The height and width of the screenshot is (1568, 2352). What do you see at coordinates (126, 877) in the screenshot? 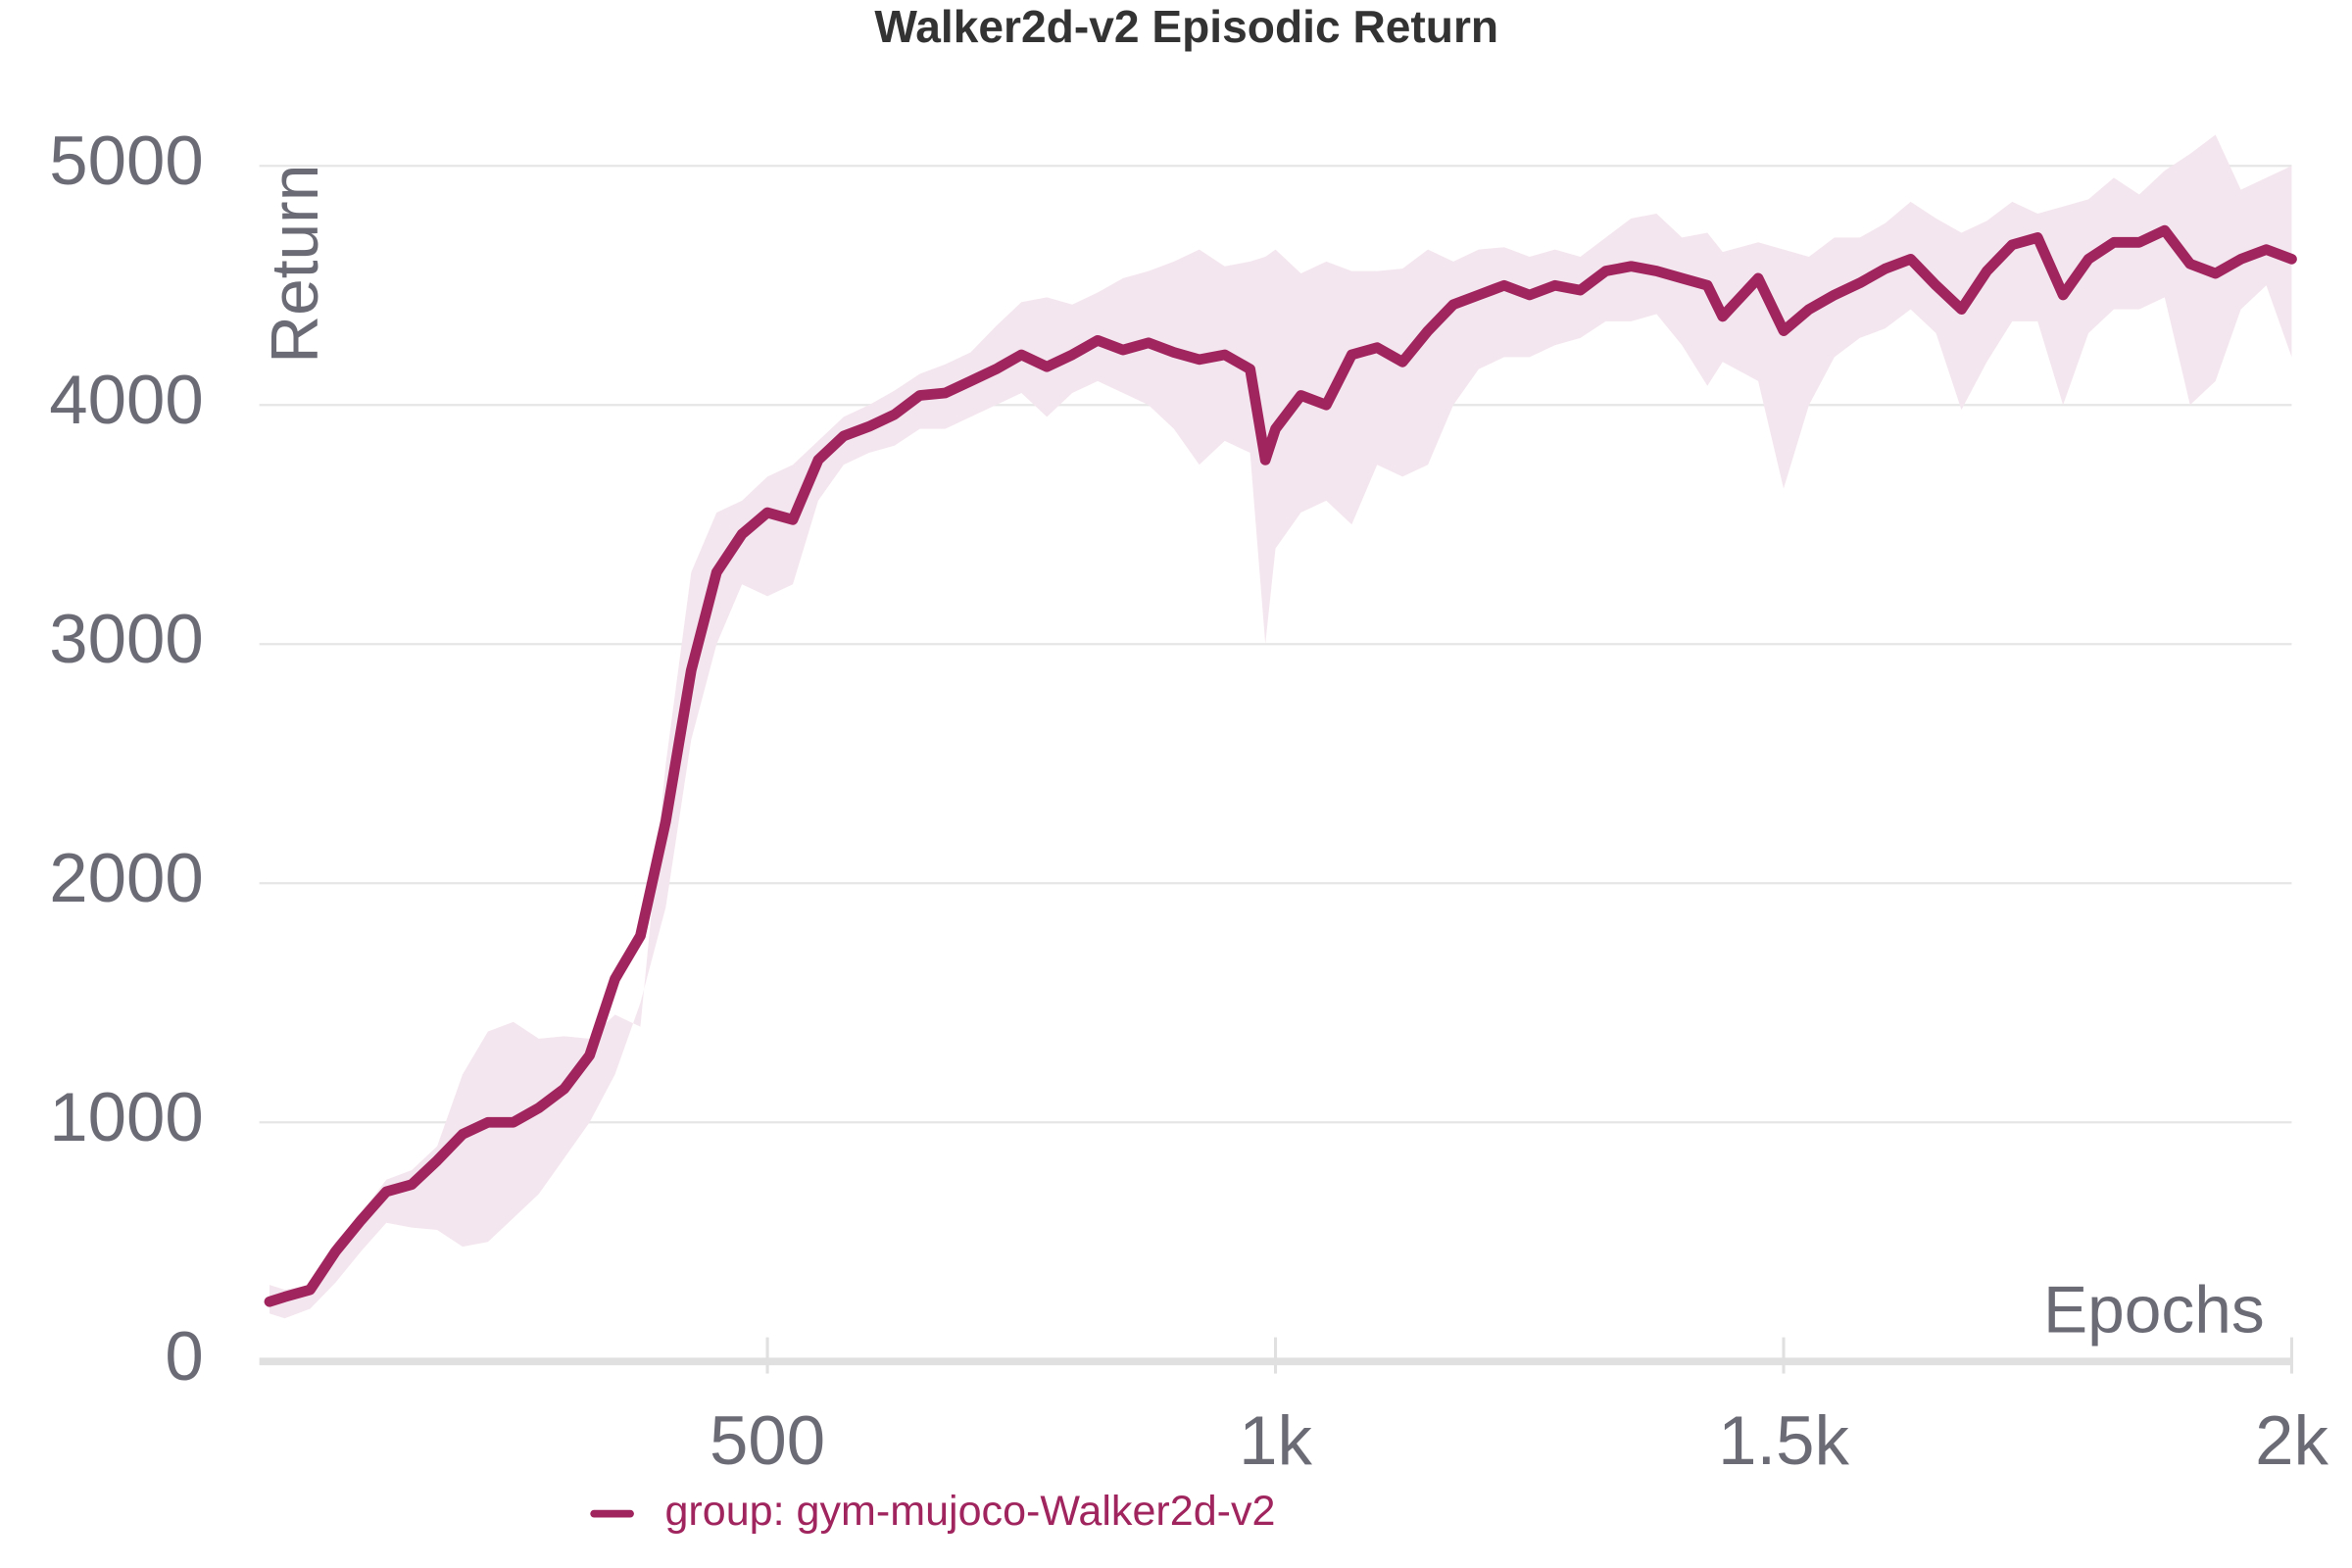
I see `y-tick-label: 2000` at bounding box center [126, 877].